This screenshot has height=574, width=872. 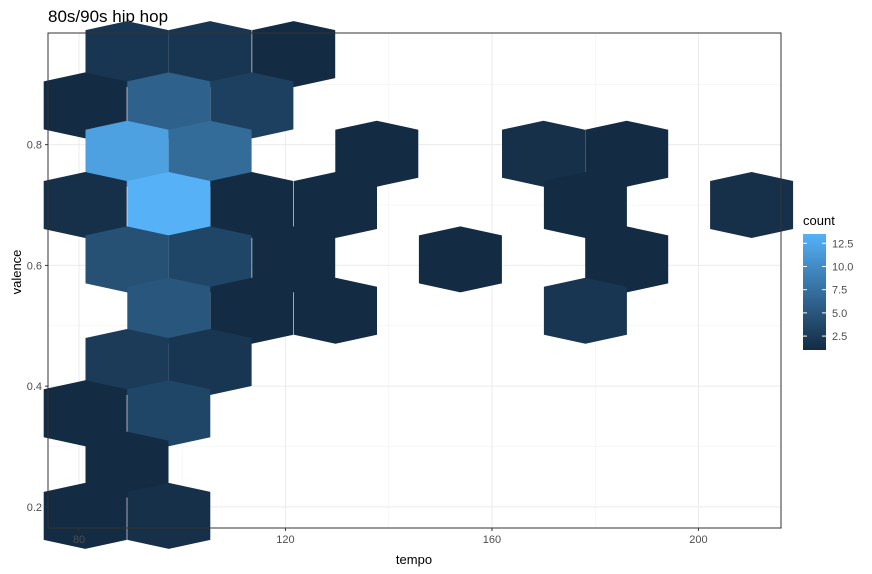 I want to click on legend-label: 7.5, so click(x=839, y=291).